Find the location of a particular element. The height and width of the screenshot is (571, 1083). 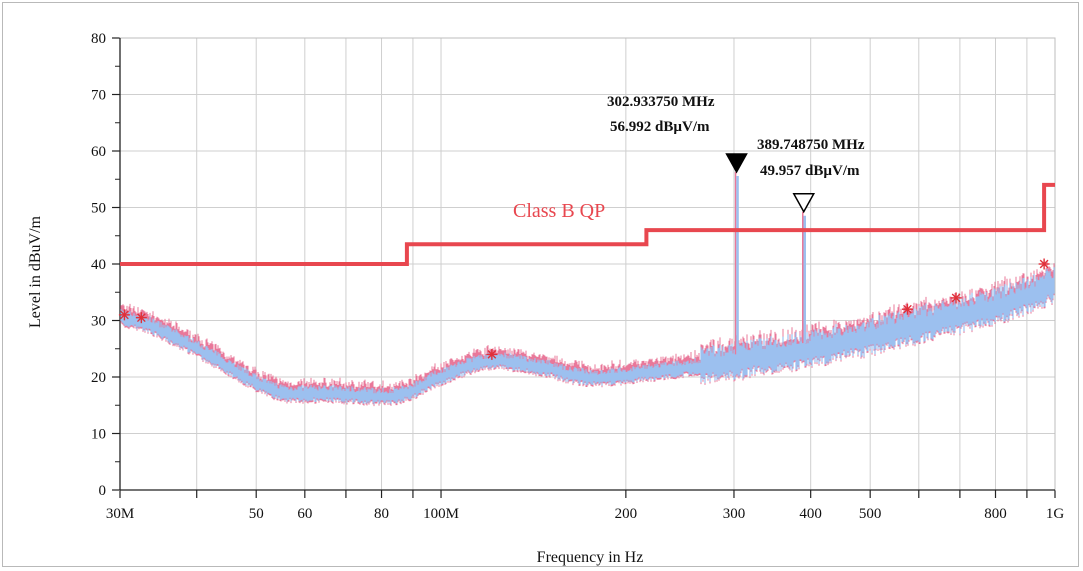

y-tick-label: 40 is located at coordinates (98, 265).